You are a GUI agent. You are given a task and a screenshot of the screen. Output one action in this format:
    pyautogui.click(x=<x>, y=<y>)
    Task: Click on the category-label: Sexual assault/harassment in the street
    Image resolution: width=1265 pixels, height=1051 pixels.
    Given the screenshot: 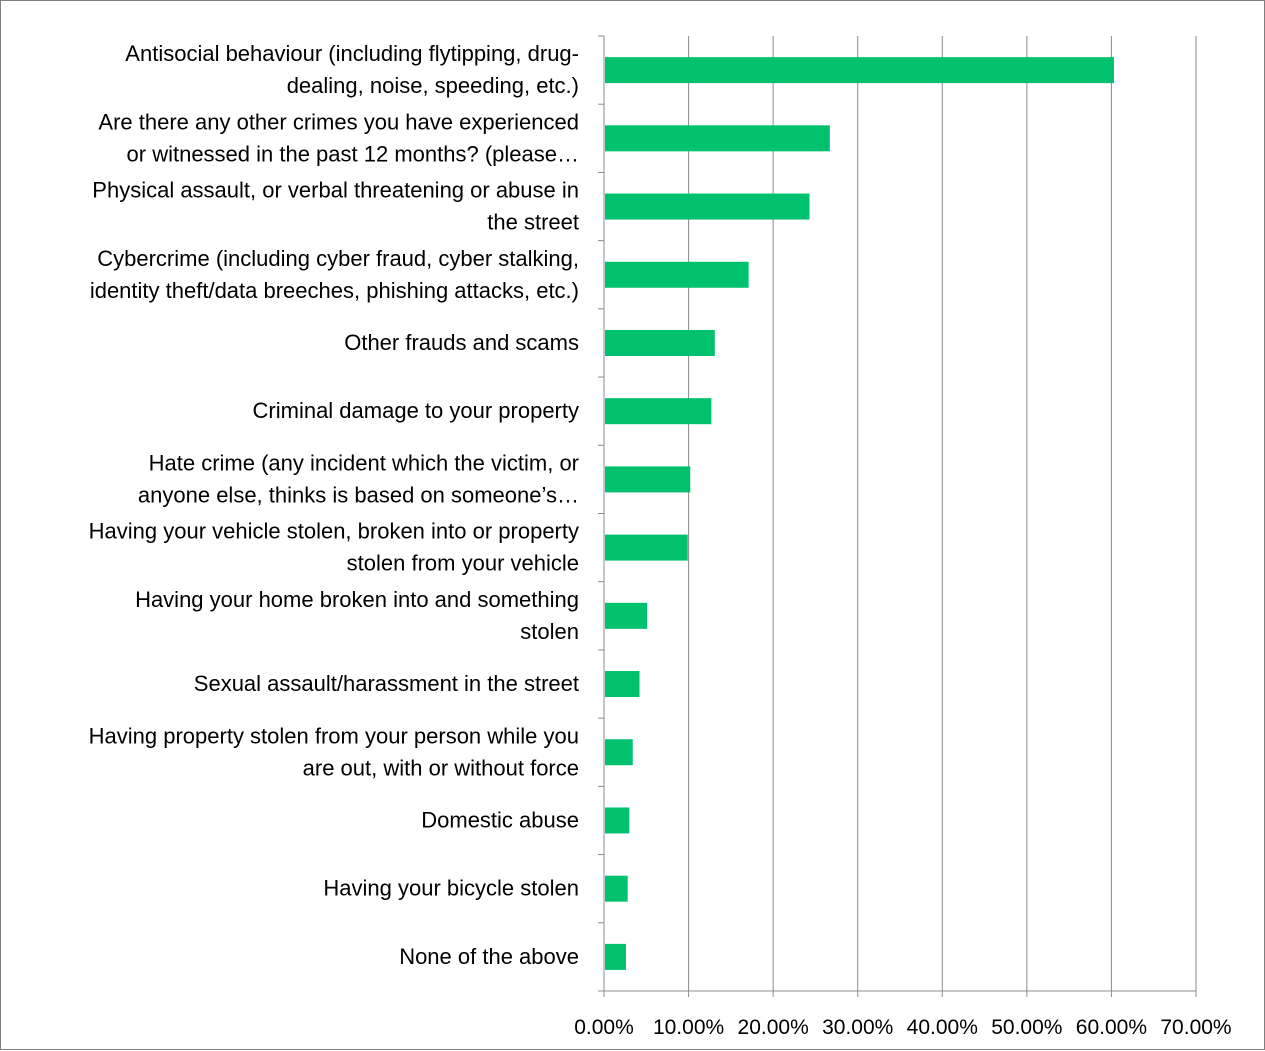 What is the action you would take?
    pyautogui.click(x=386, y=683)
    